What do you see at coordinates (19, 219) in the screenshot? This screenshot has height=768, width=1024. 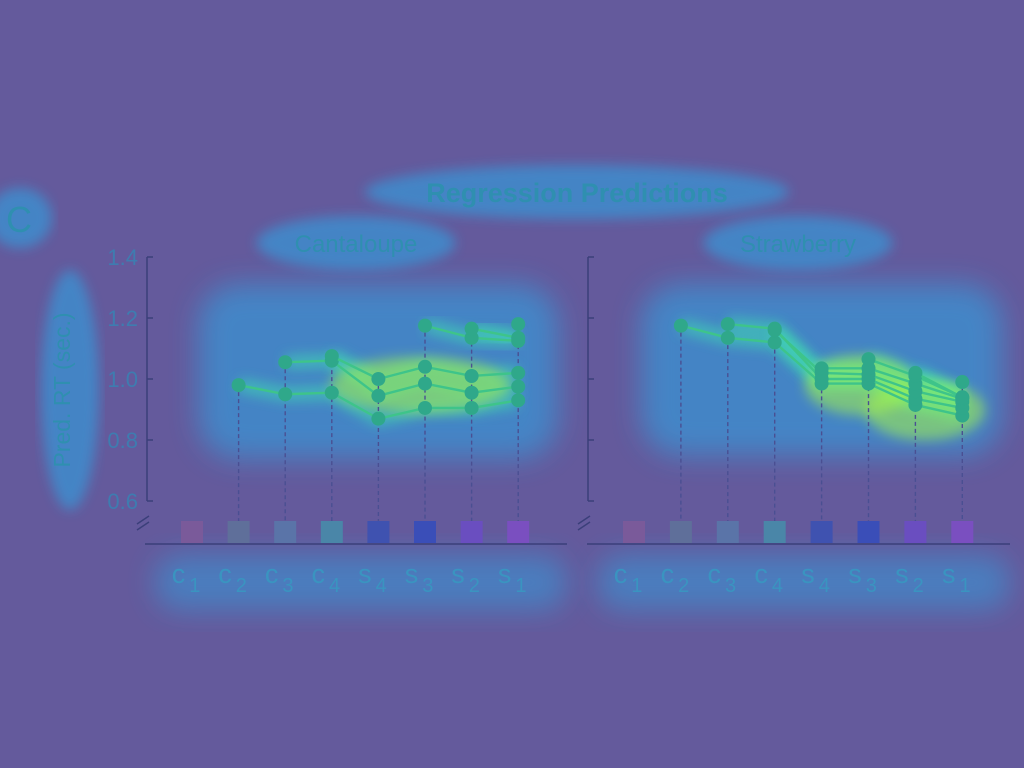 I see `panel-letter: C` at bounding box center [19, 219].